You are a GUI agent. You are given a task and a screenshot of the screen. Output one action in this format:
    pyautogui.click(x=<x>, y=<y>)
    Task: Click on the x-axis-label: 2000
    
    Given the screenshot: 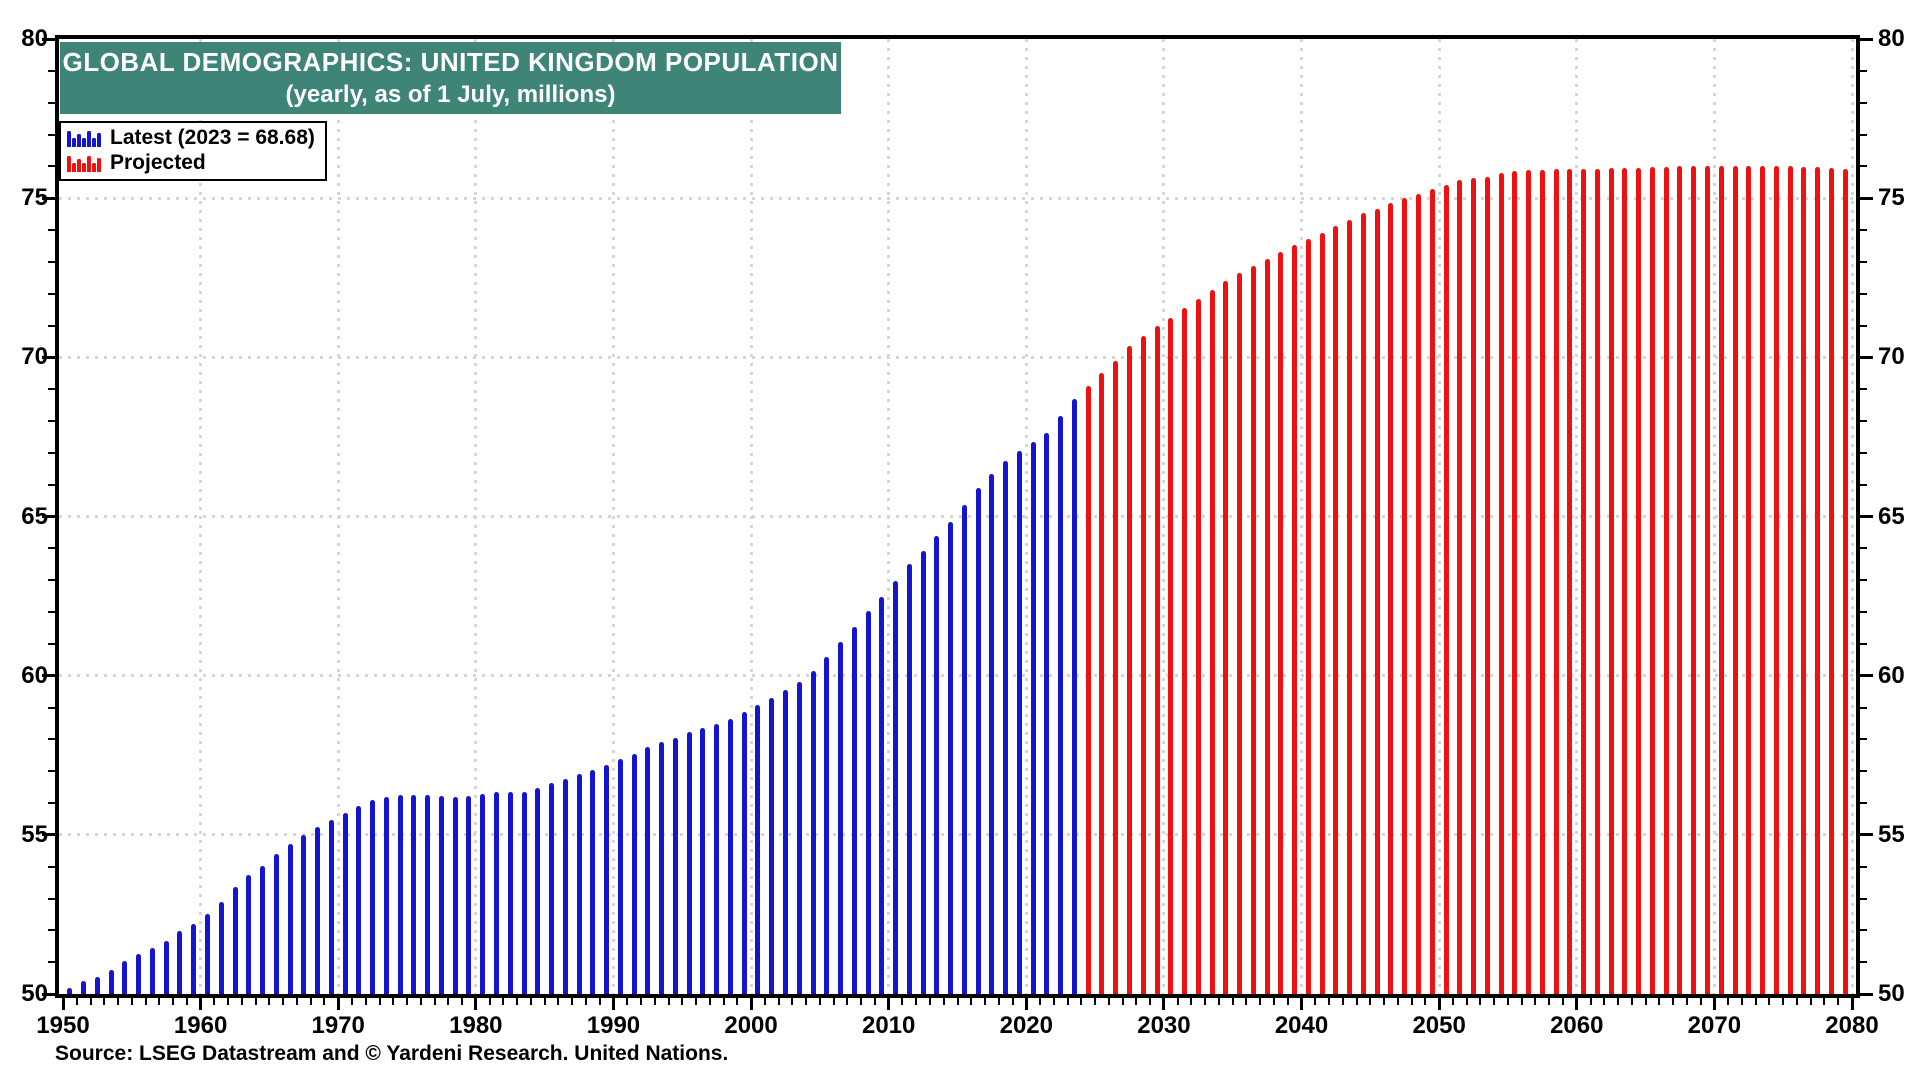 What is the action you would take?
    pyautogui.click(x=751, y=1025)
    